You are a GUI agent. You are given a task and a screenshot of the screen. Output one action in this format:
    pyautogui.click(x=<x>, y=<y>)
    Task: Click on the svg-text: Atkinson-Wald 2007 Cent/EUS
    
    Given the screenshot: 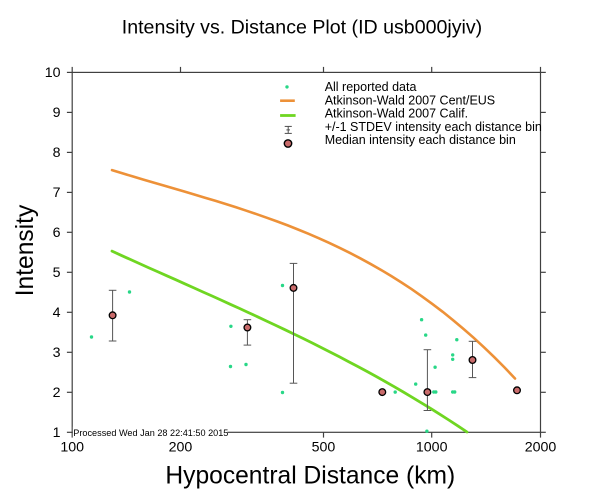 What is the action you would take?
    pyautogui.click(x=410, y=100)
    